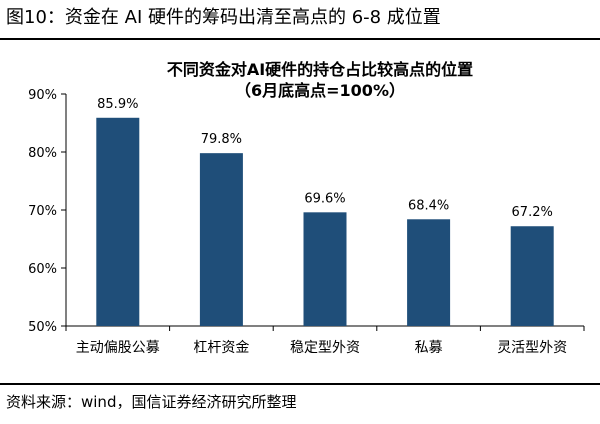 The image size is (600, 424). What do you see at coordinates (223, 17) in the screenshot?
I see `figure-title: 图10：资金在 AI 硬件的筹码出清至高点的 6-8 成位置` at bounding box center [223, 17].